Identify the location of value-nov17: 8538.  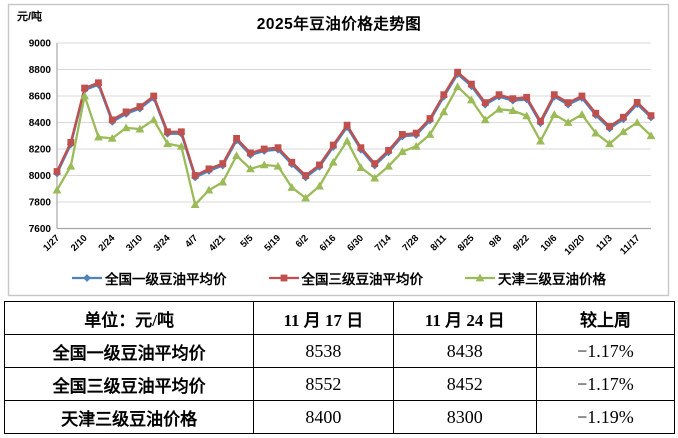
(323, 351).